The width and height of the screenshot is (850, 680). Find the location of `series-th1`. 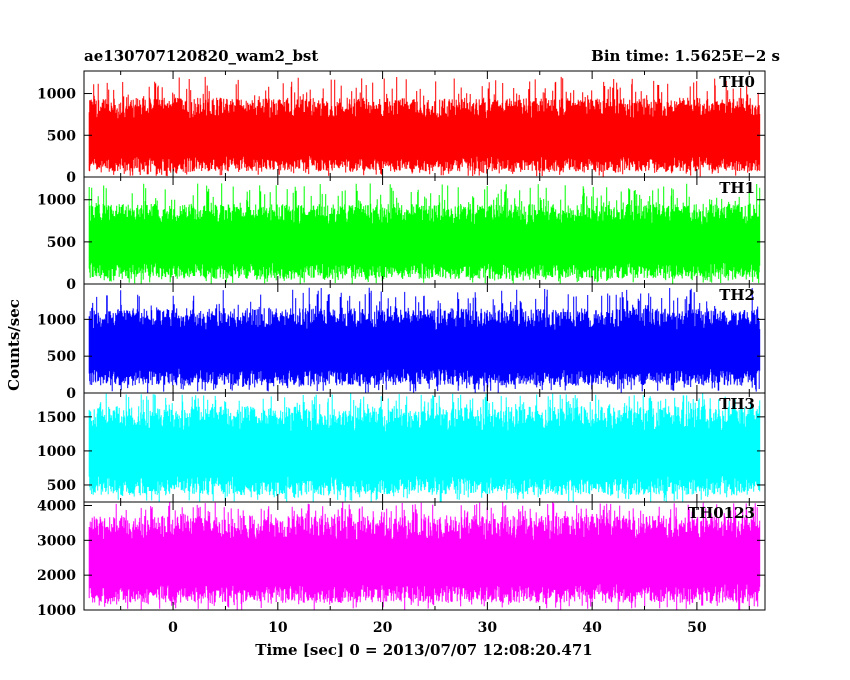

series-th1 is located at coordinates (424, 233).